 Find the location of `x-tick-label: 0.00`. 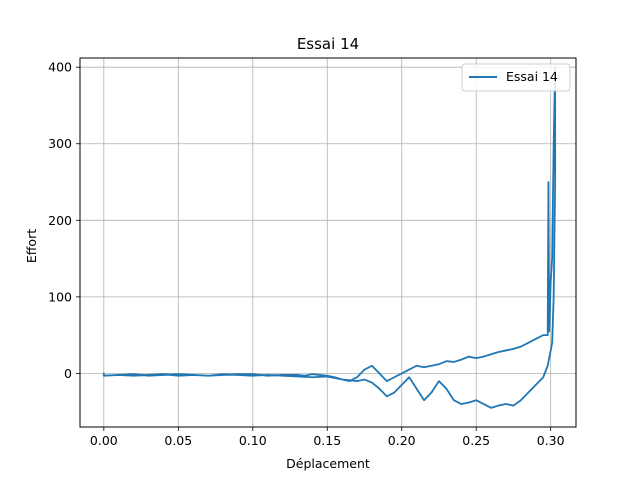

x-tick-label: 0.00 is located at coordinates (104, 440).